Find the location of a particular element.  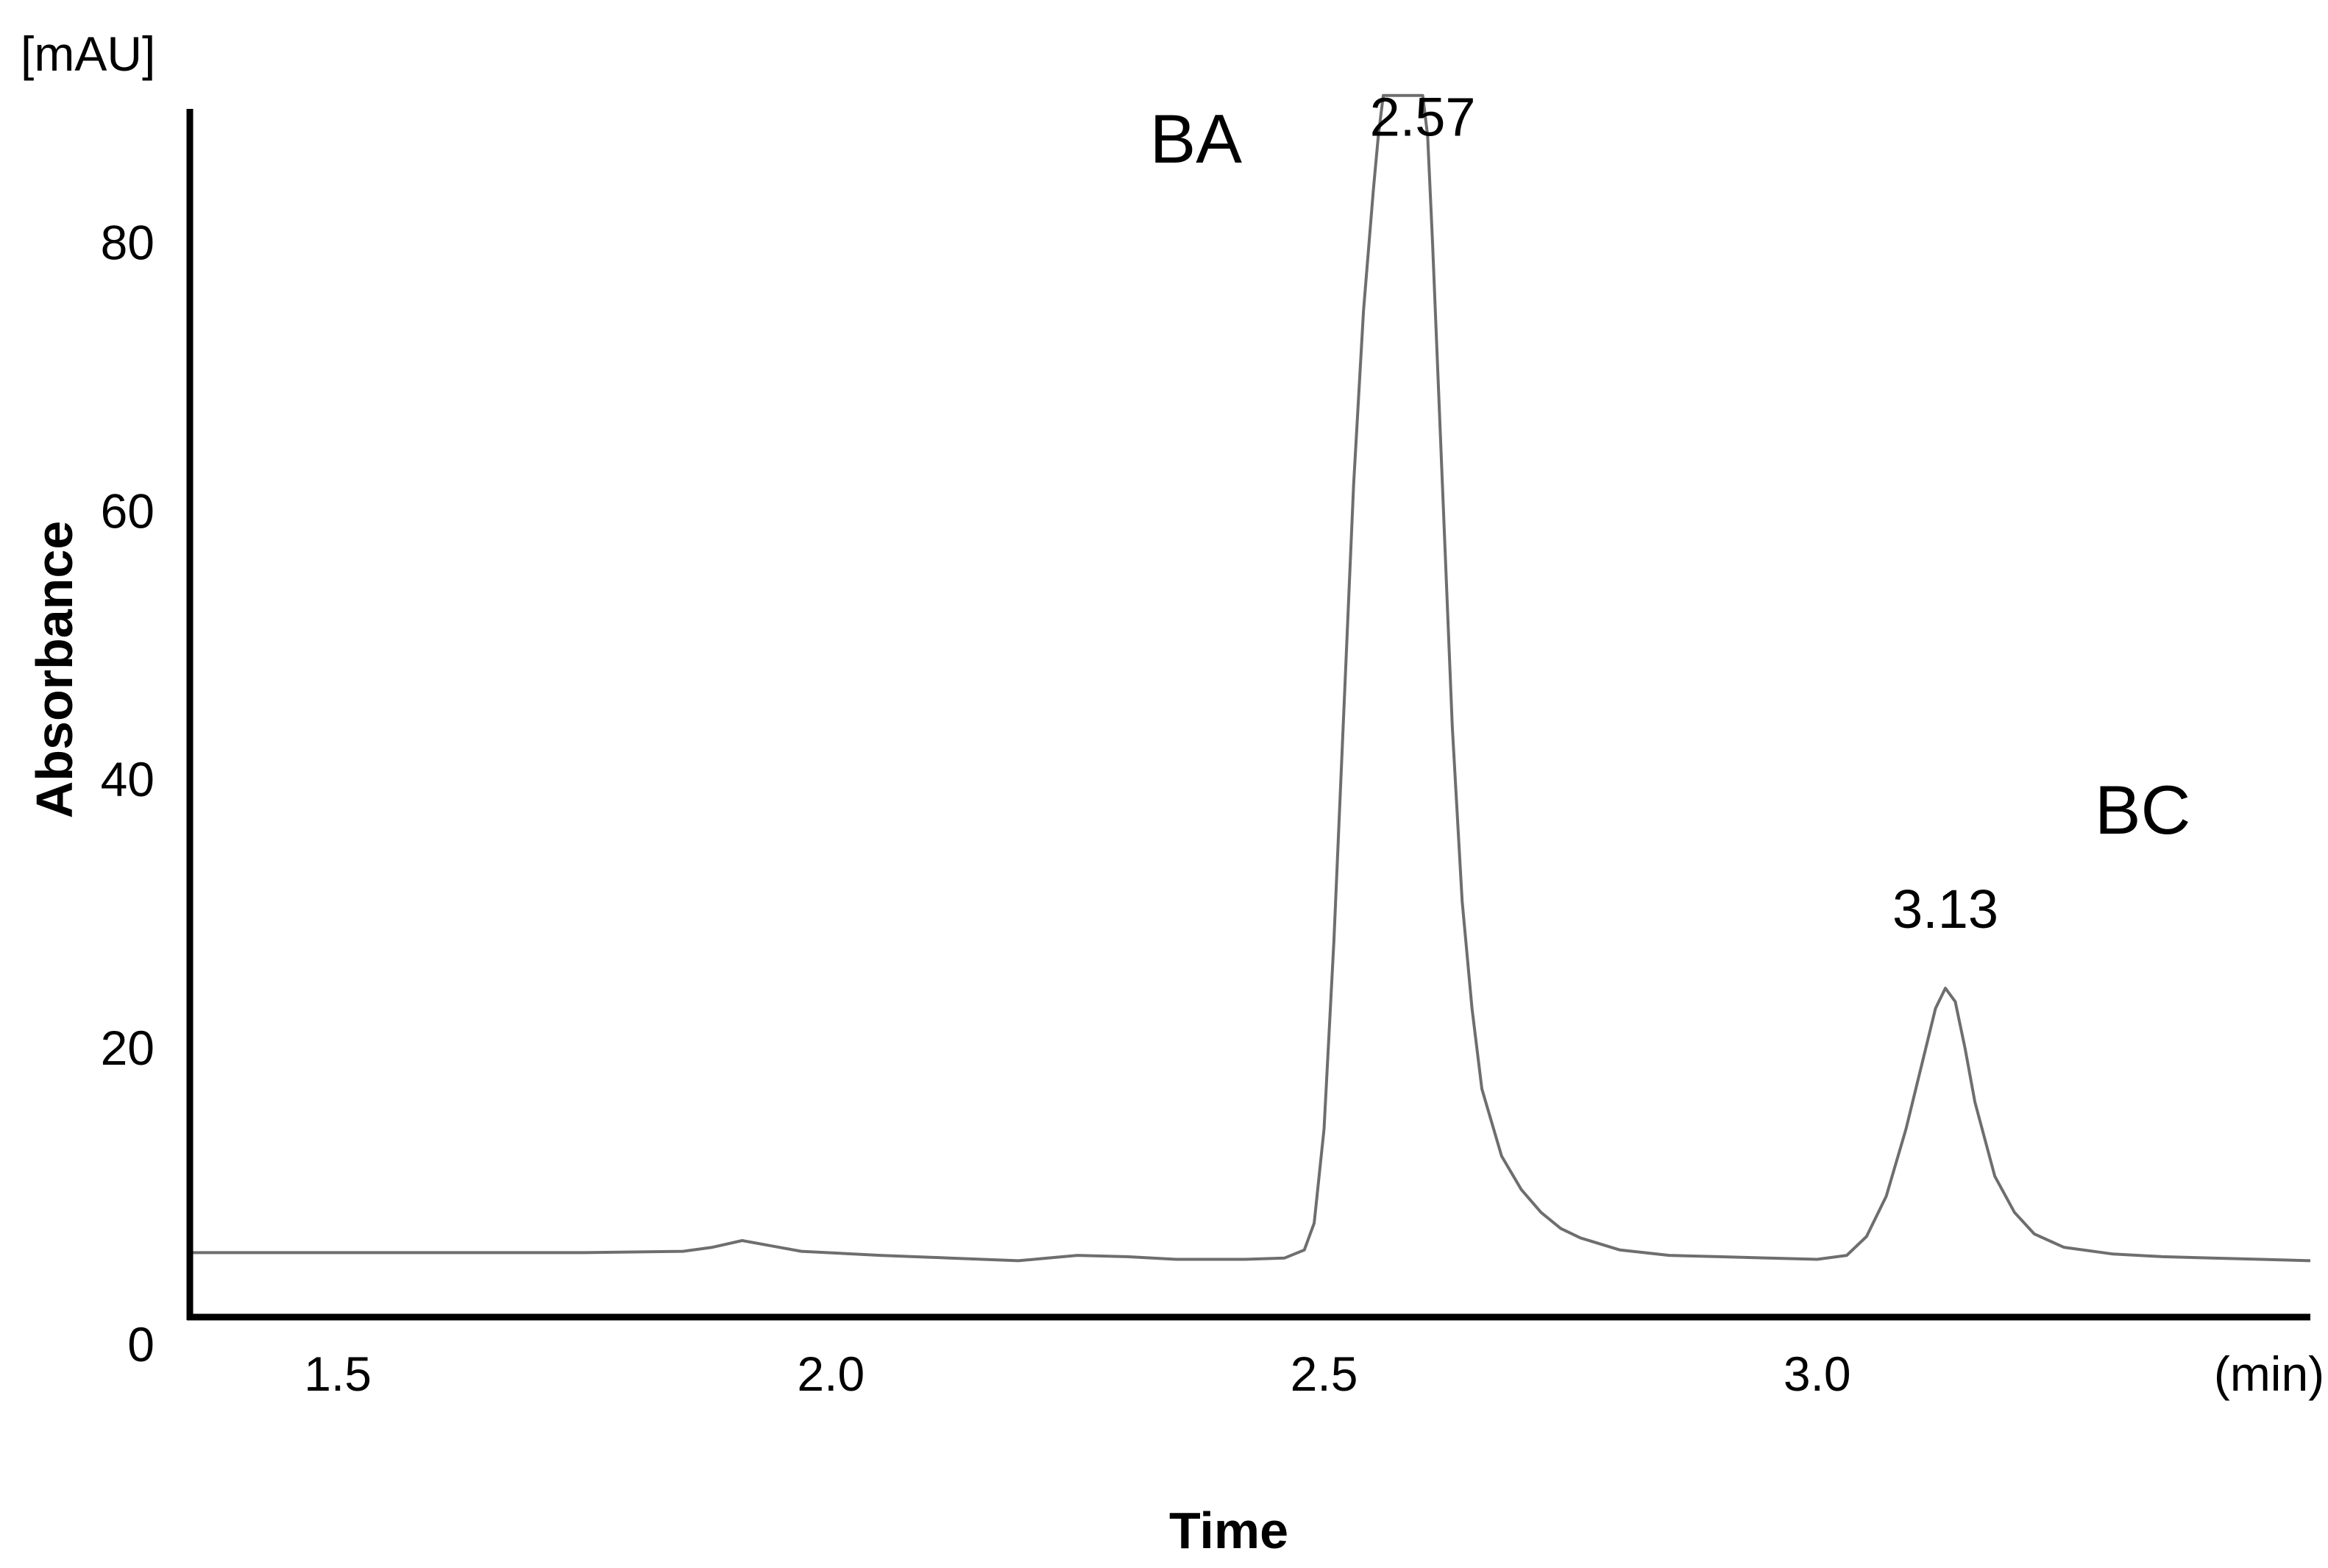

peak-retention-time-label: 3.13 is located at coordinates (1945, 909).